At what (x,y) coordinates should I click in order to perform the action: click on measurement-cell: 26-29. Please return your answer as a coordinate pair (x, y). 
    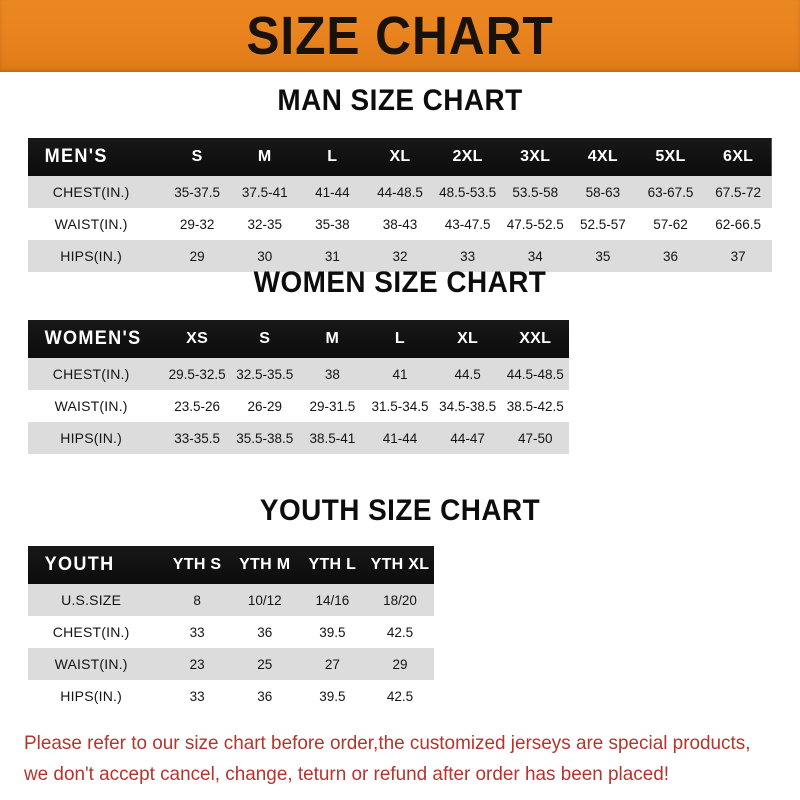
    Looking at the image, I should click on (264, 406).